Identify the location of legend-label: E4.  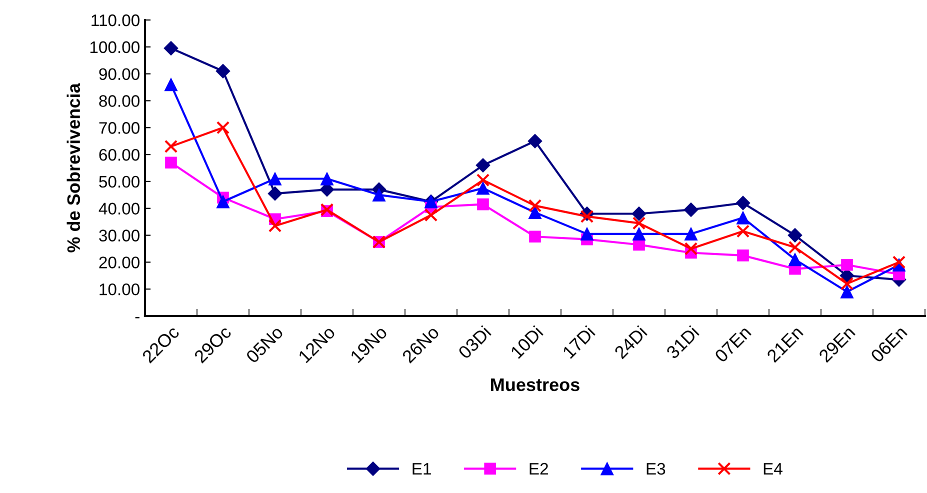
(773, 469).